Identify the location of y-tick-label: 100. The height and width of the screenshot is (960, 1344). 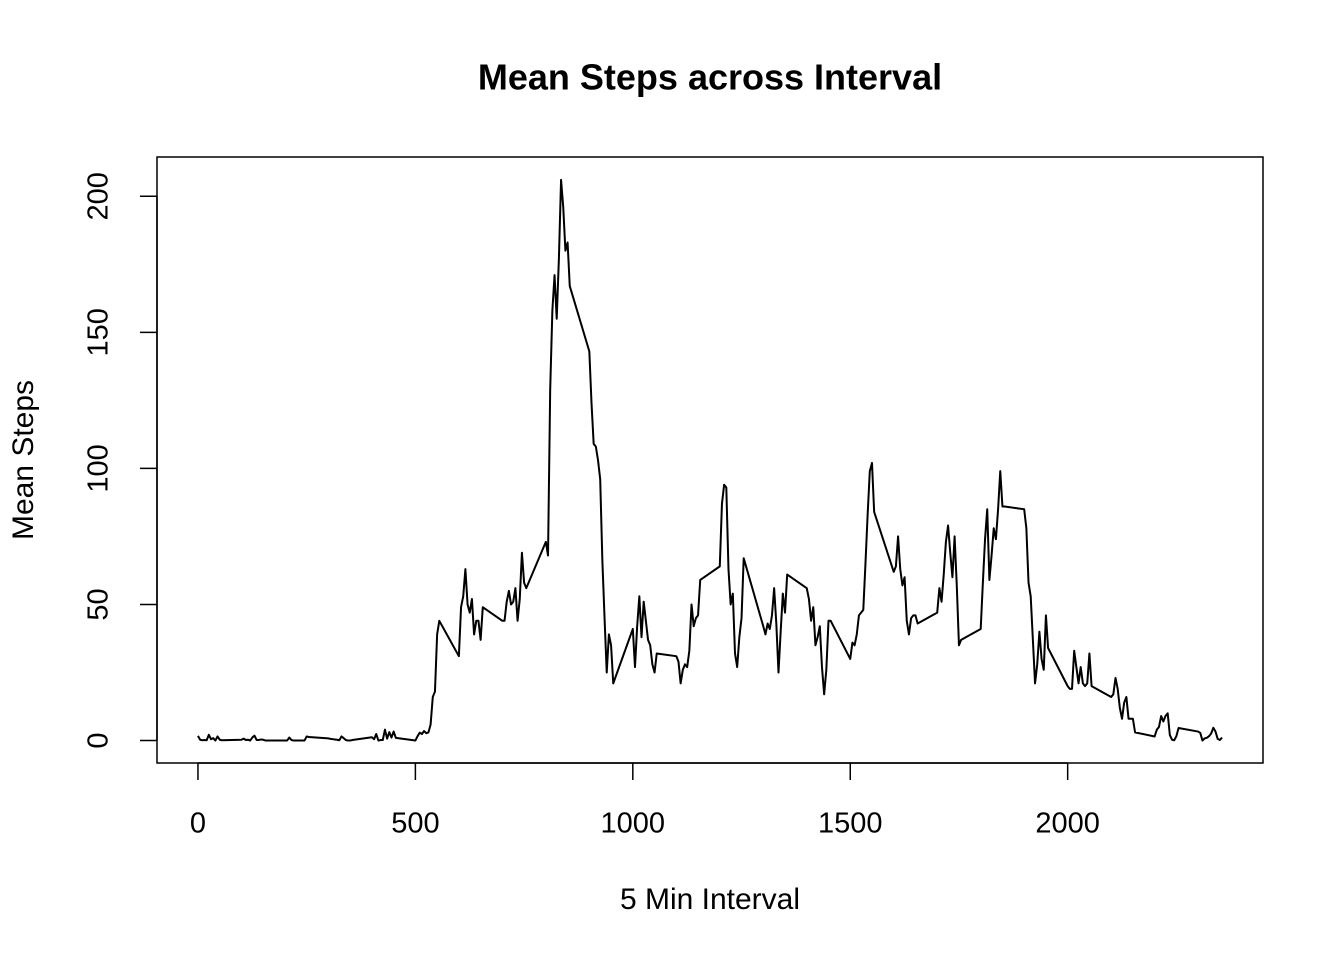
(99, 468).